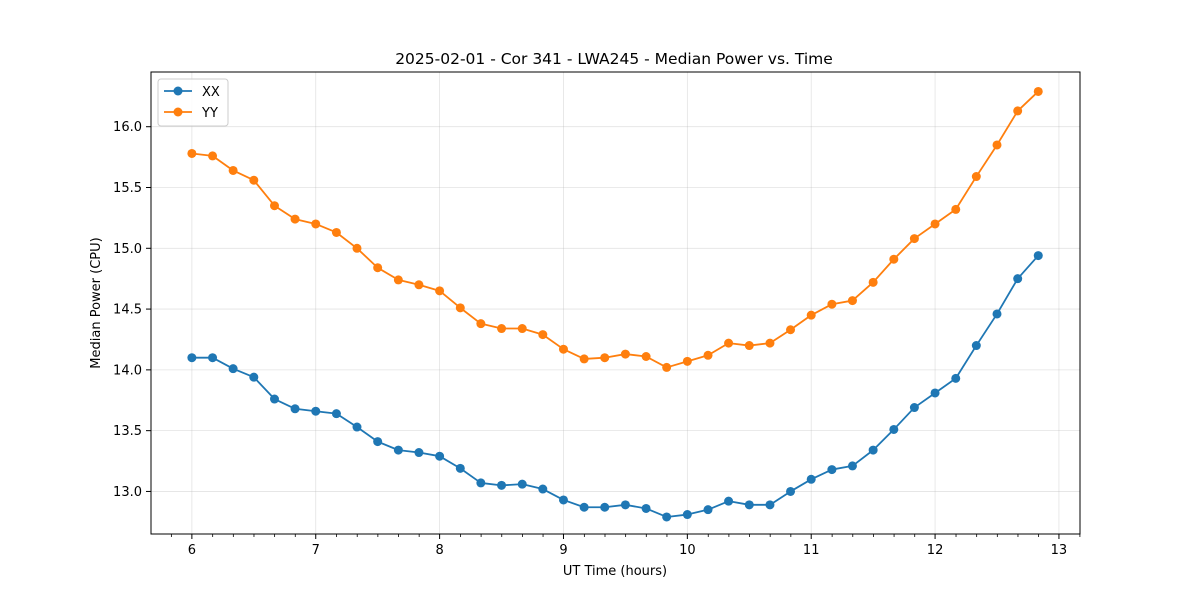 The height and width of the screenshot is (600, 1200). Describe the element at coordinates (211, 92) in the screenshot. I see `legend-label-xx: XX` at that location.